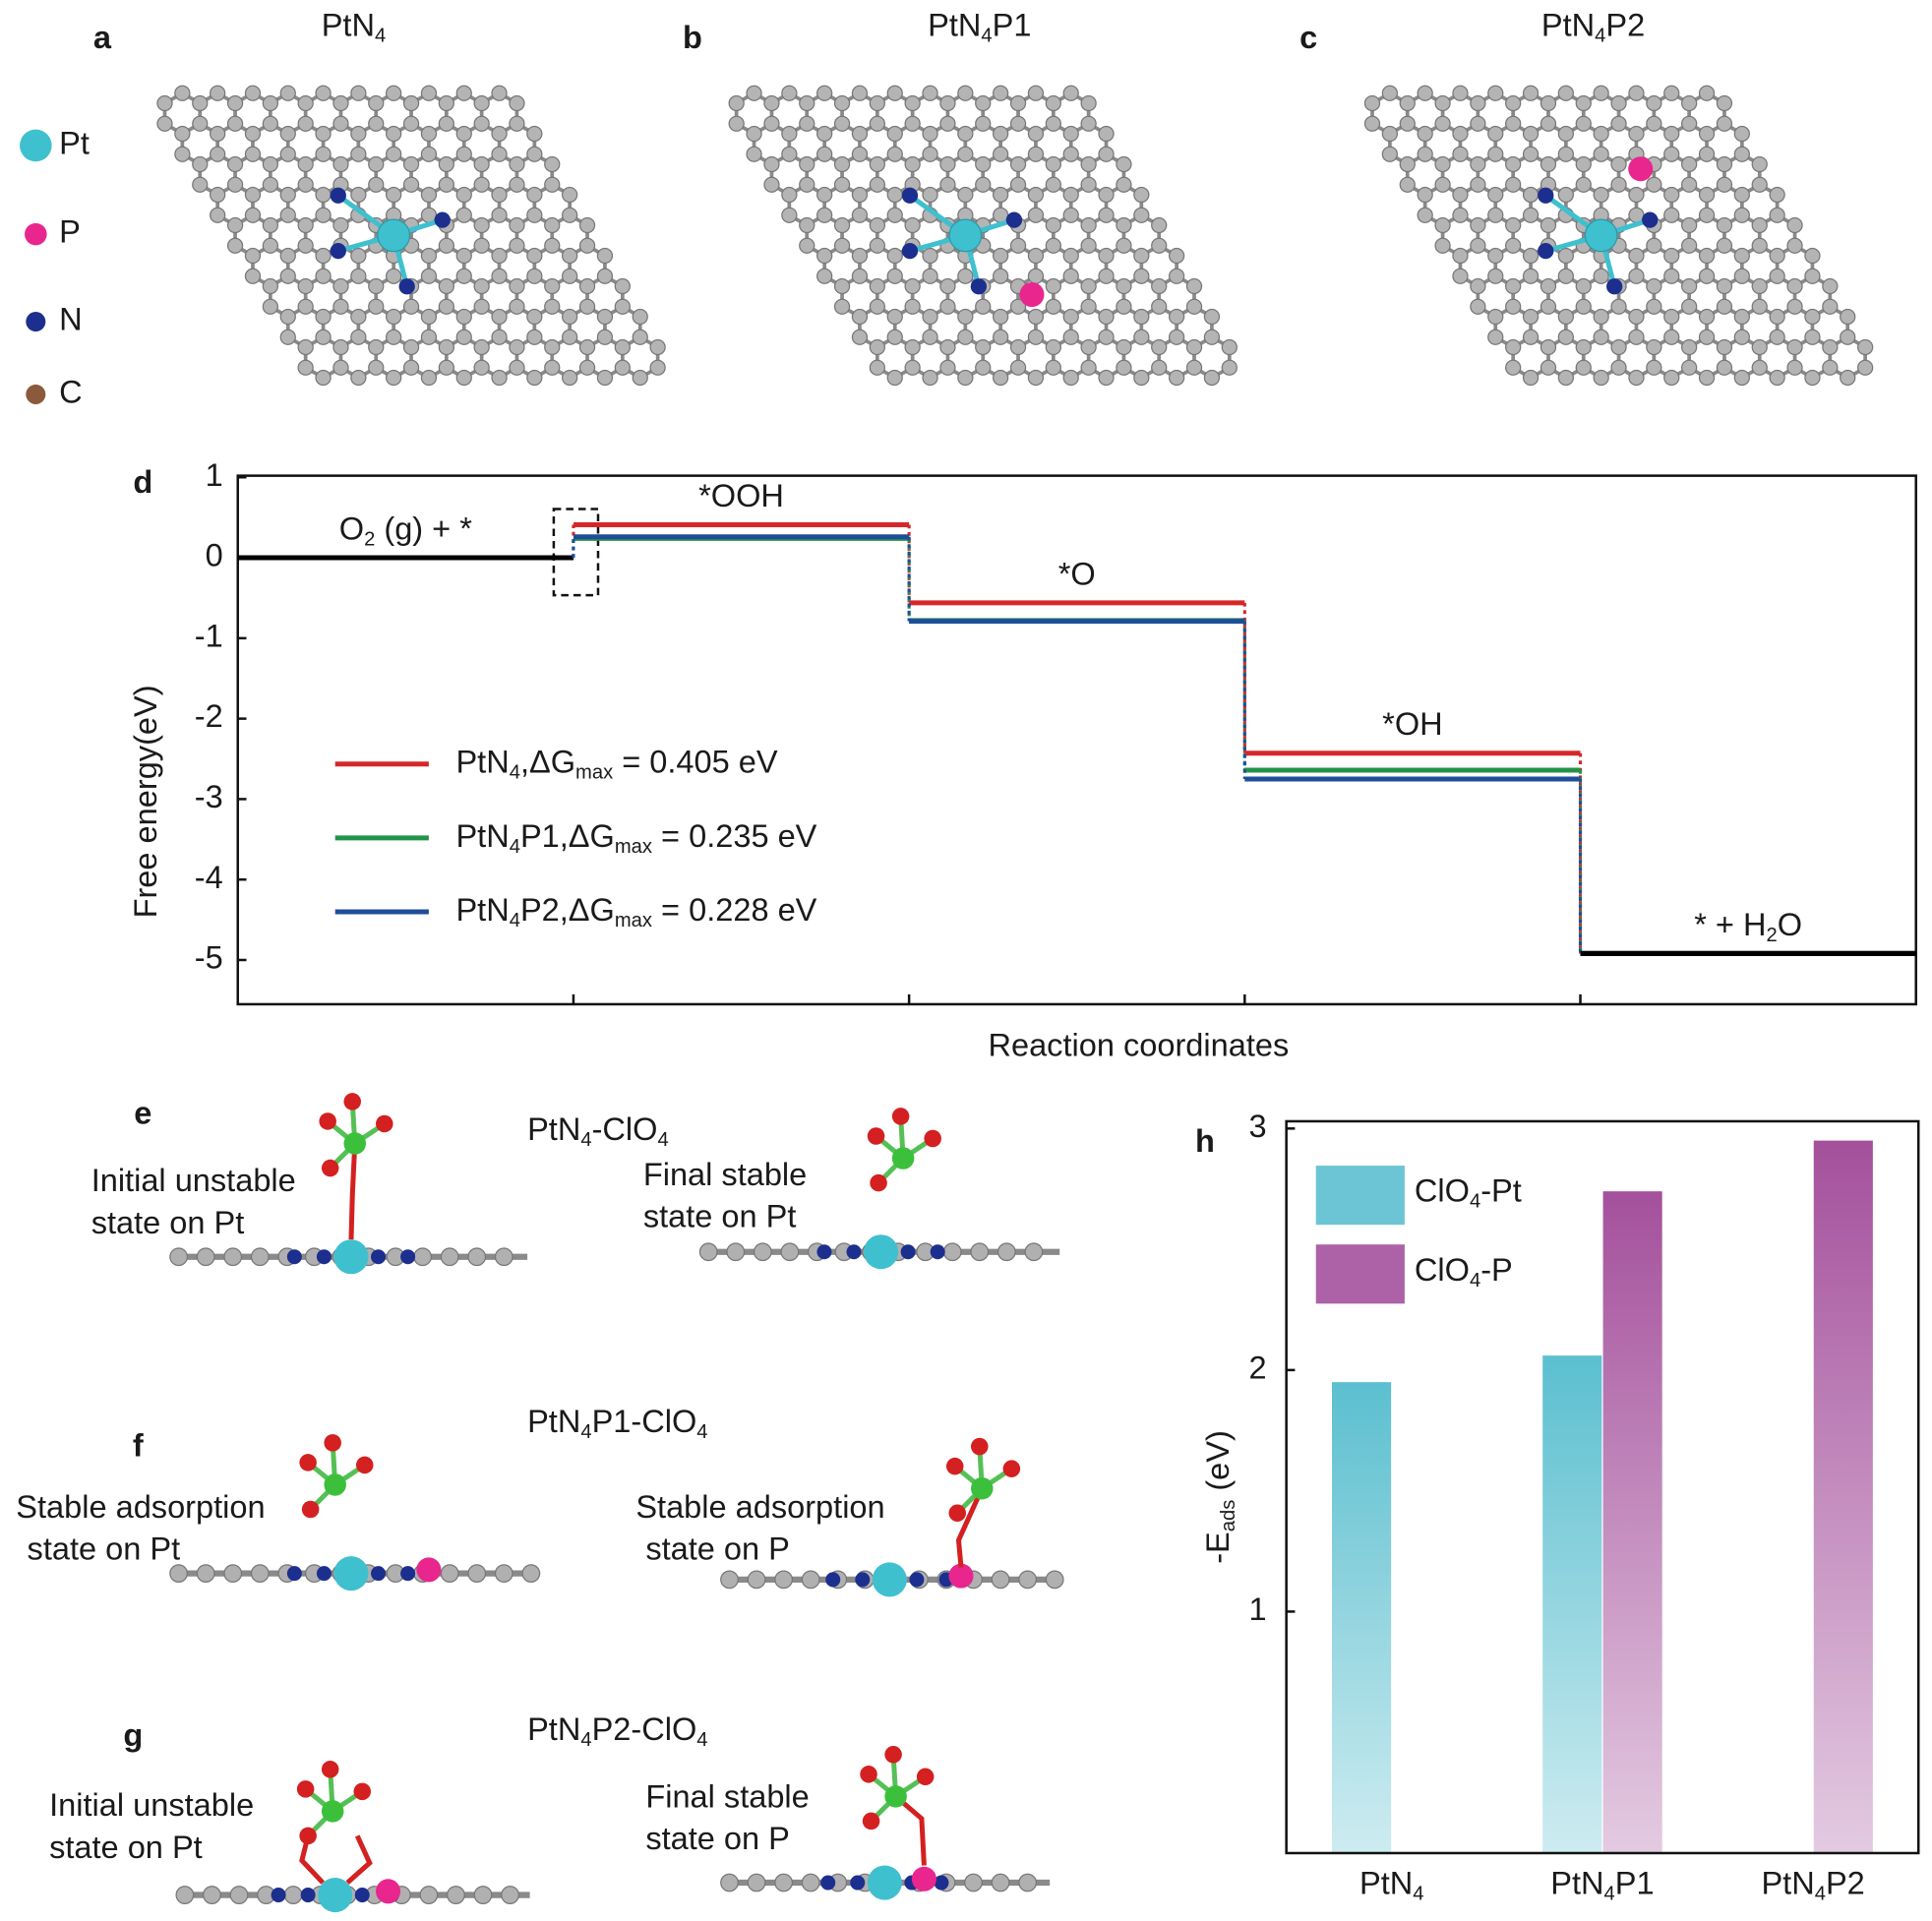 The image size is (1932, 1921). Describe the element at coordinates (598, 1131) in the screenshot. I see `complex-title: PtN4-ClO4` at that location.